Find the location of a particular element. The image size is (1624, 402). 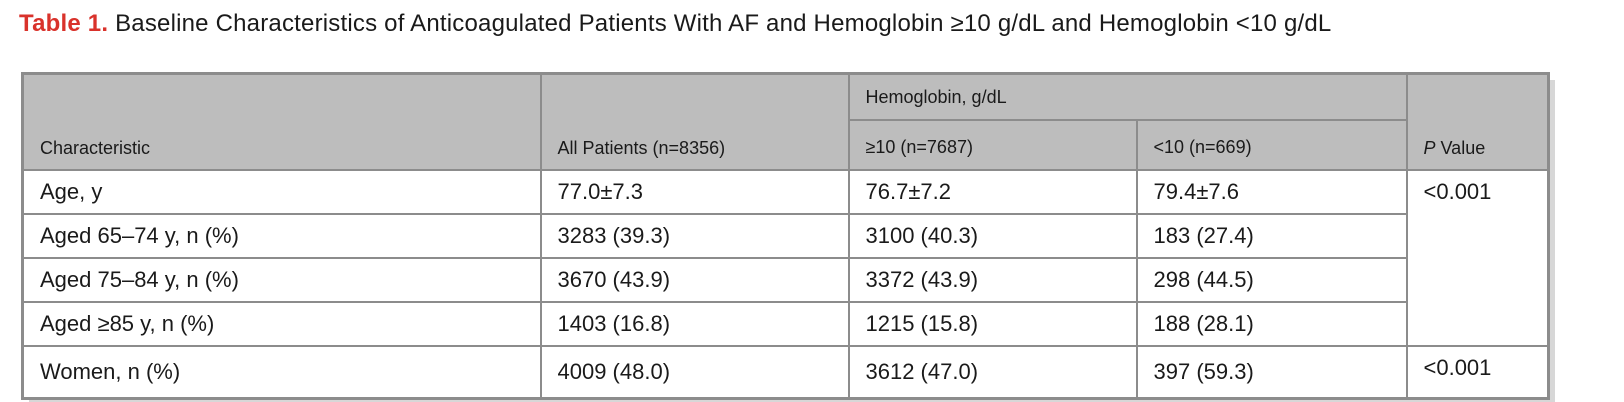

cell-hb-ge10: 3100 (40.3) is located at coordinates (992, 236).